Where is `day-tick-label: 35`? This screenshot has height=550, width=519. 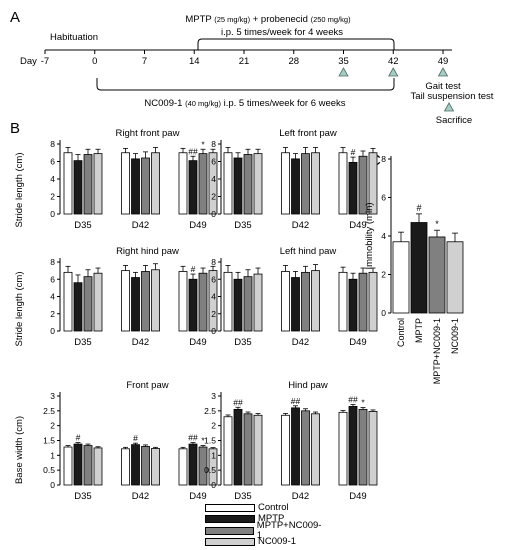
day-tick-label: 35 is located at coordinates (343, 61).